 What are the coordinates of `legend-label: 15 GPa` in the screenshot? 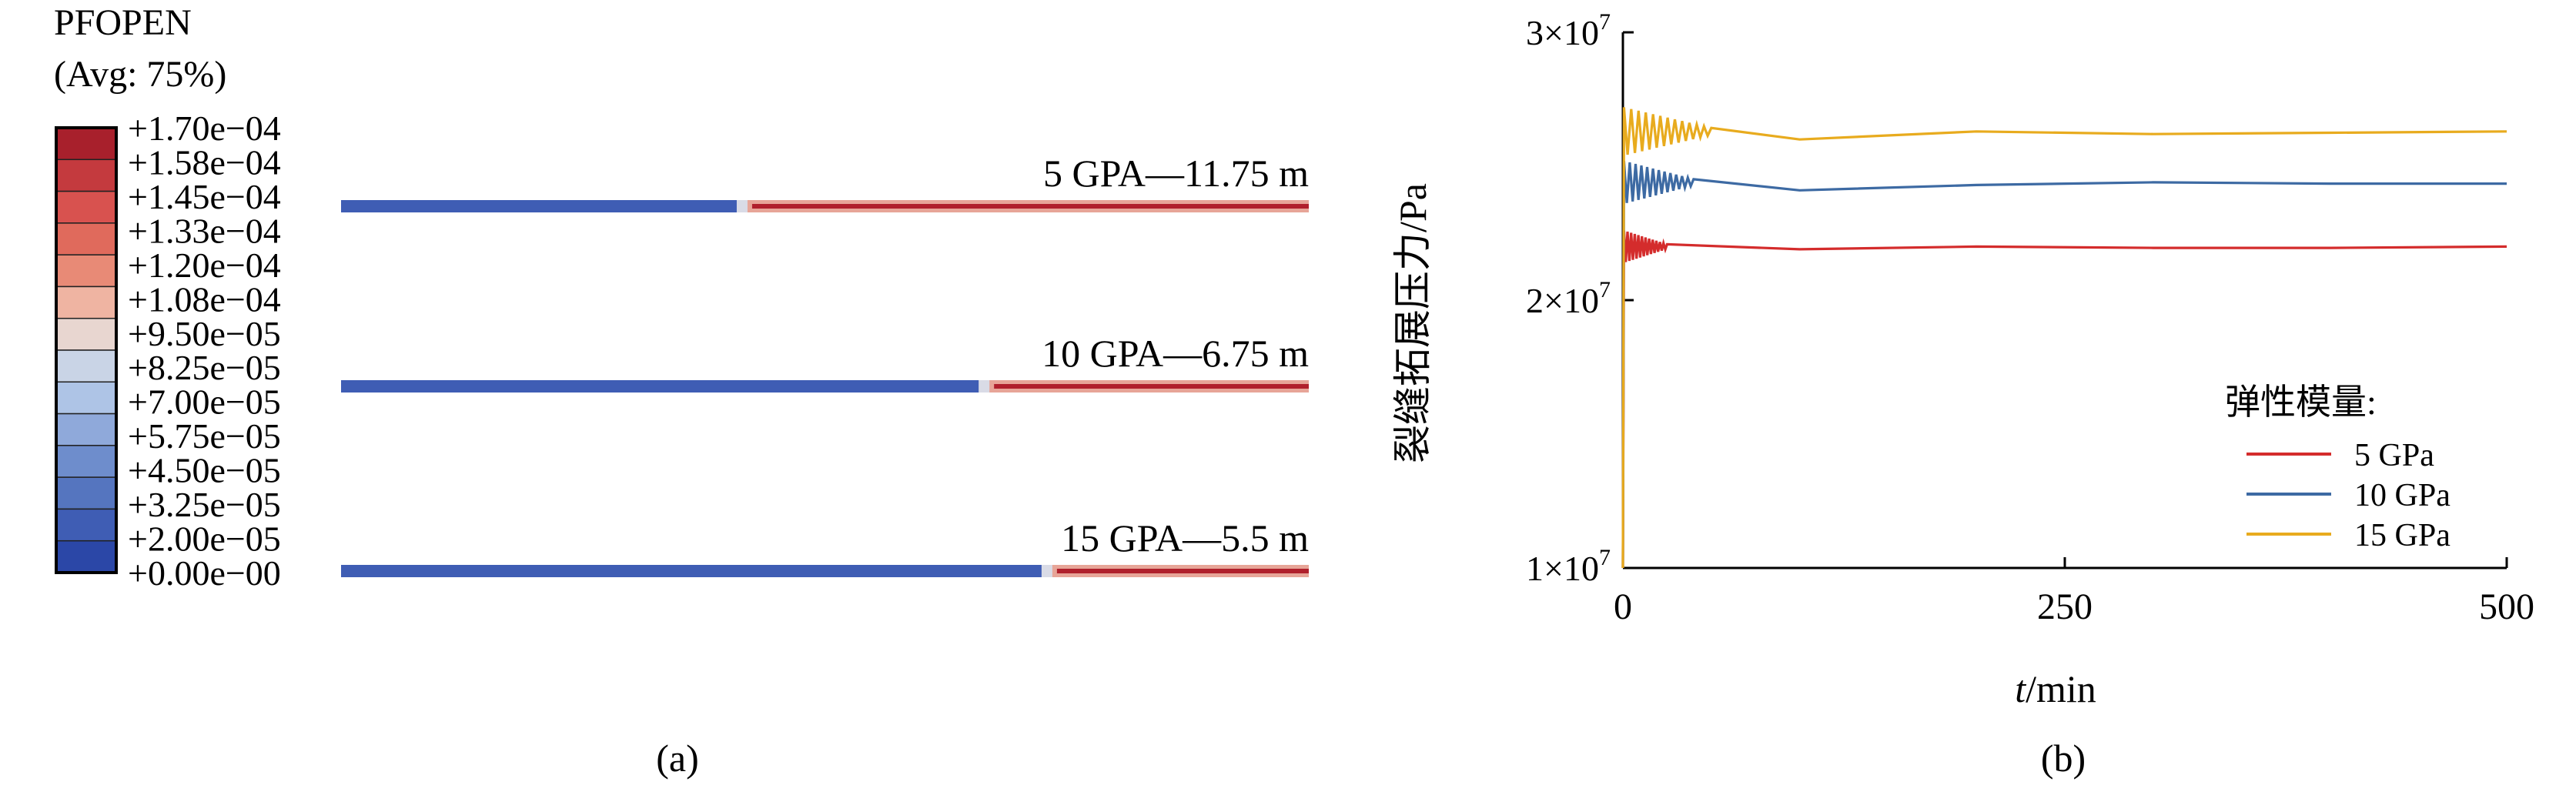 It's located at (2402, 535).